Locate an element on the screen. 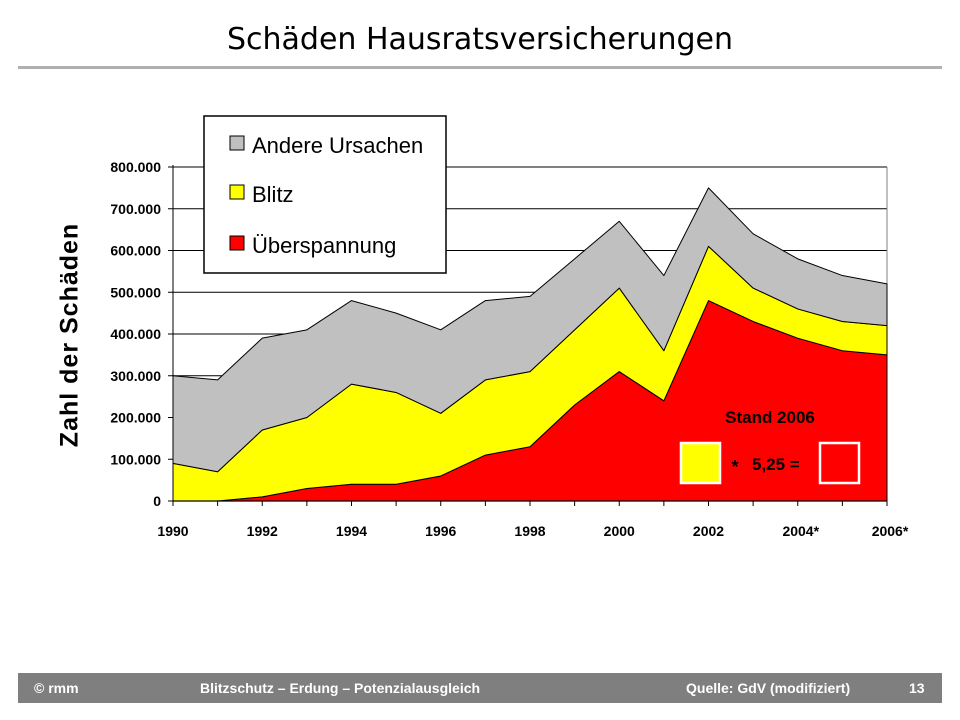  footer-source: Quelle: GdV (modifiziert) is located at coordinates (768, 688).